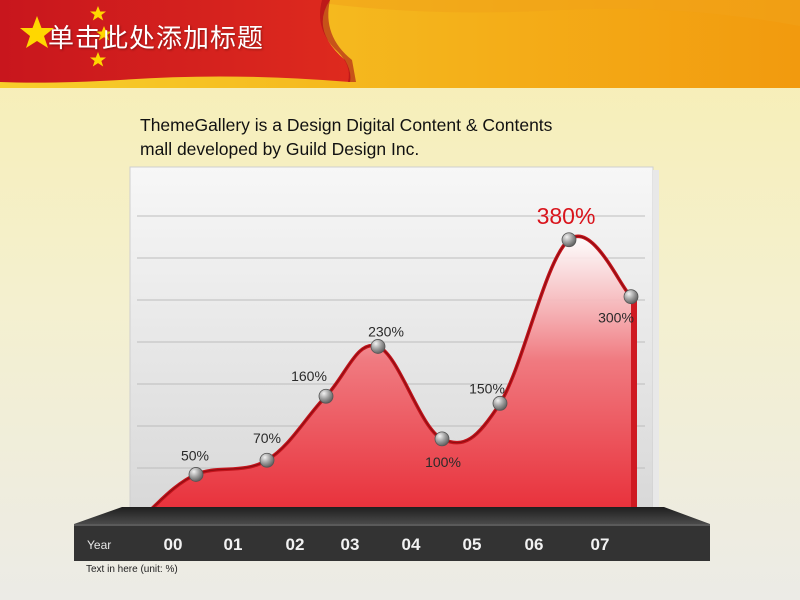 The height and width of the screenshot is (600, 800). Describe the element at coordinates (616, 318) in the screenshot. I see `data-label-07: 300%` at that location.